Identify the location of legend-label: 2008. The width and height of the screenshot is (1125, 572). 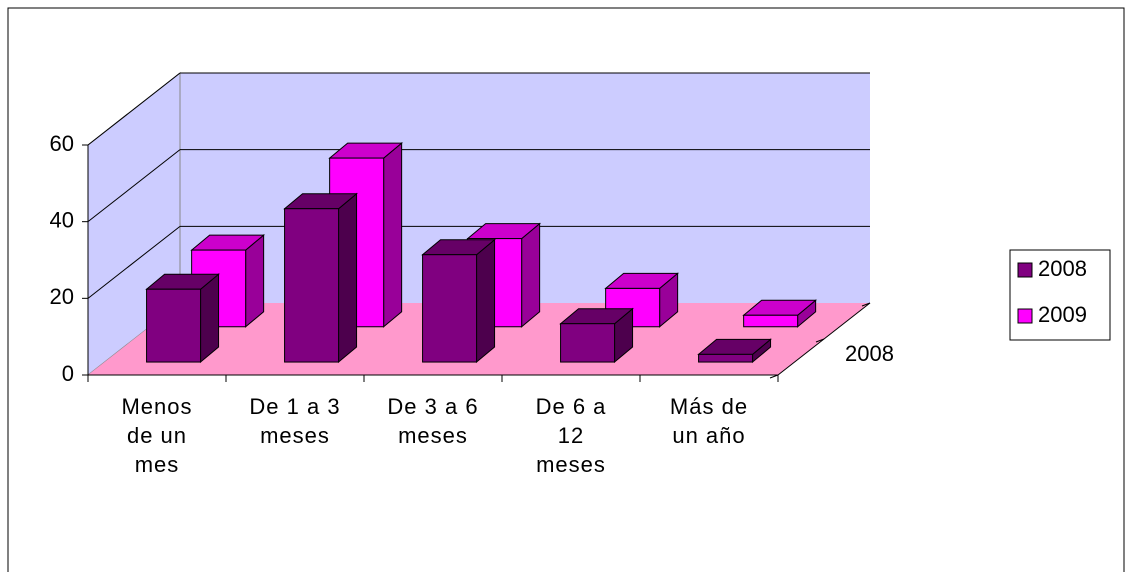
(1062, 268).